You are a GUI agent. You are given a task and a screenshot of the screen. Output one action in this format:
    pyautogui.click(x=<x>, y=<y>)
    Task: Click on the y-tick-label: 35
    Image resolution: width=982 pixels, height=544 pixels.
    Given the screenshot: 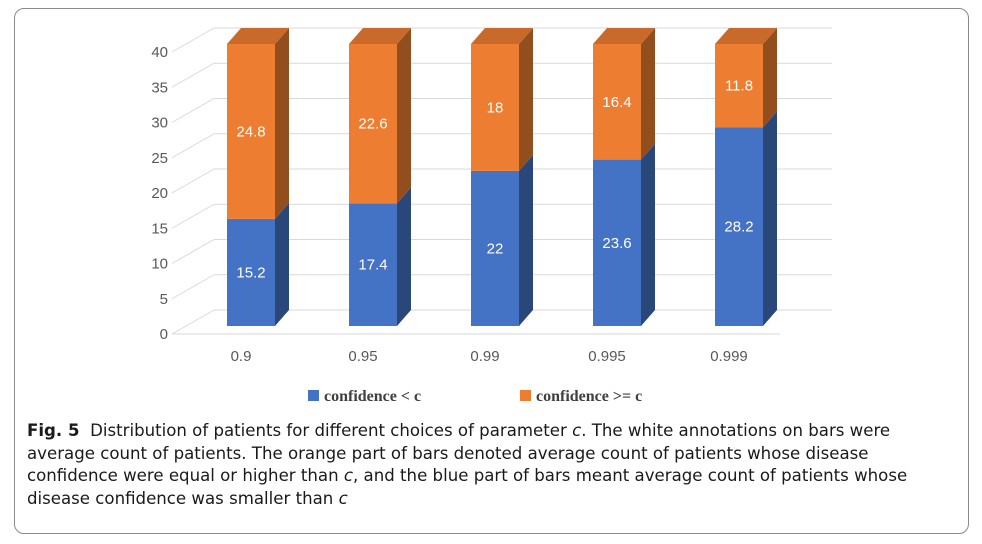 What is the action you would take?
    pyautogui.click(x=159, y=87)
    